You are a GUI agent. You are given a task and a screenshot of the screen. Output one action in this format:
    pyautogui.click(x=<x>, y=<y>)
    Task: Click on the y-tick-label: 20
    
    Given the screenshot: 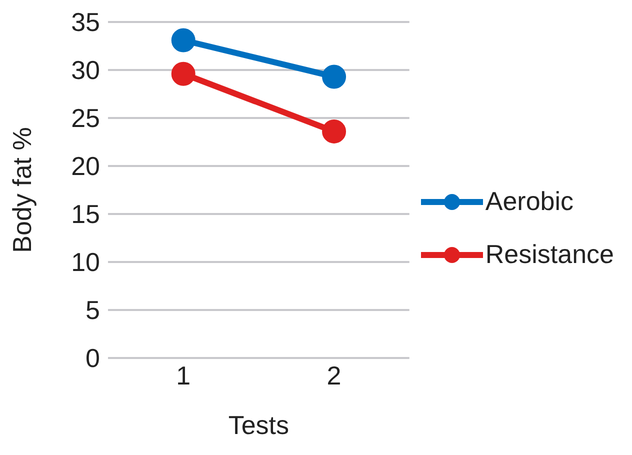 What is the action you would take?
    pyautogui.click(x=85, y=166)
    